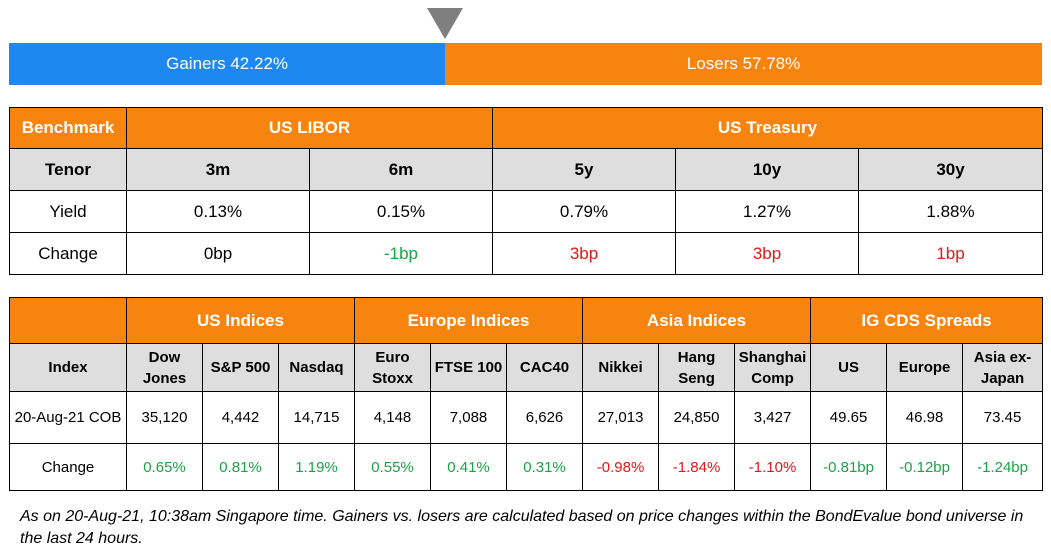 The width and height of the screenshot is (1051, 552). What do you see at coordinates (621, 467) in the screenshot?
I see `index-change: -0.98%` at bounding box center [621, 467].